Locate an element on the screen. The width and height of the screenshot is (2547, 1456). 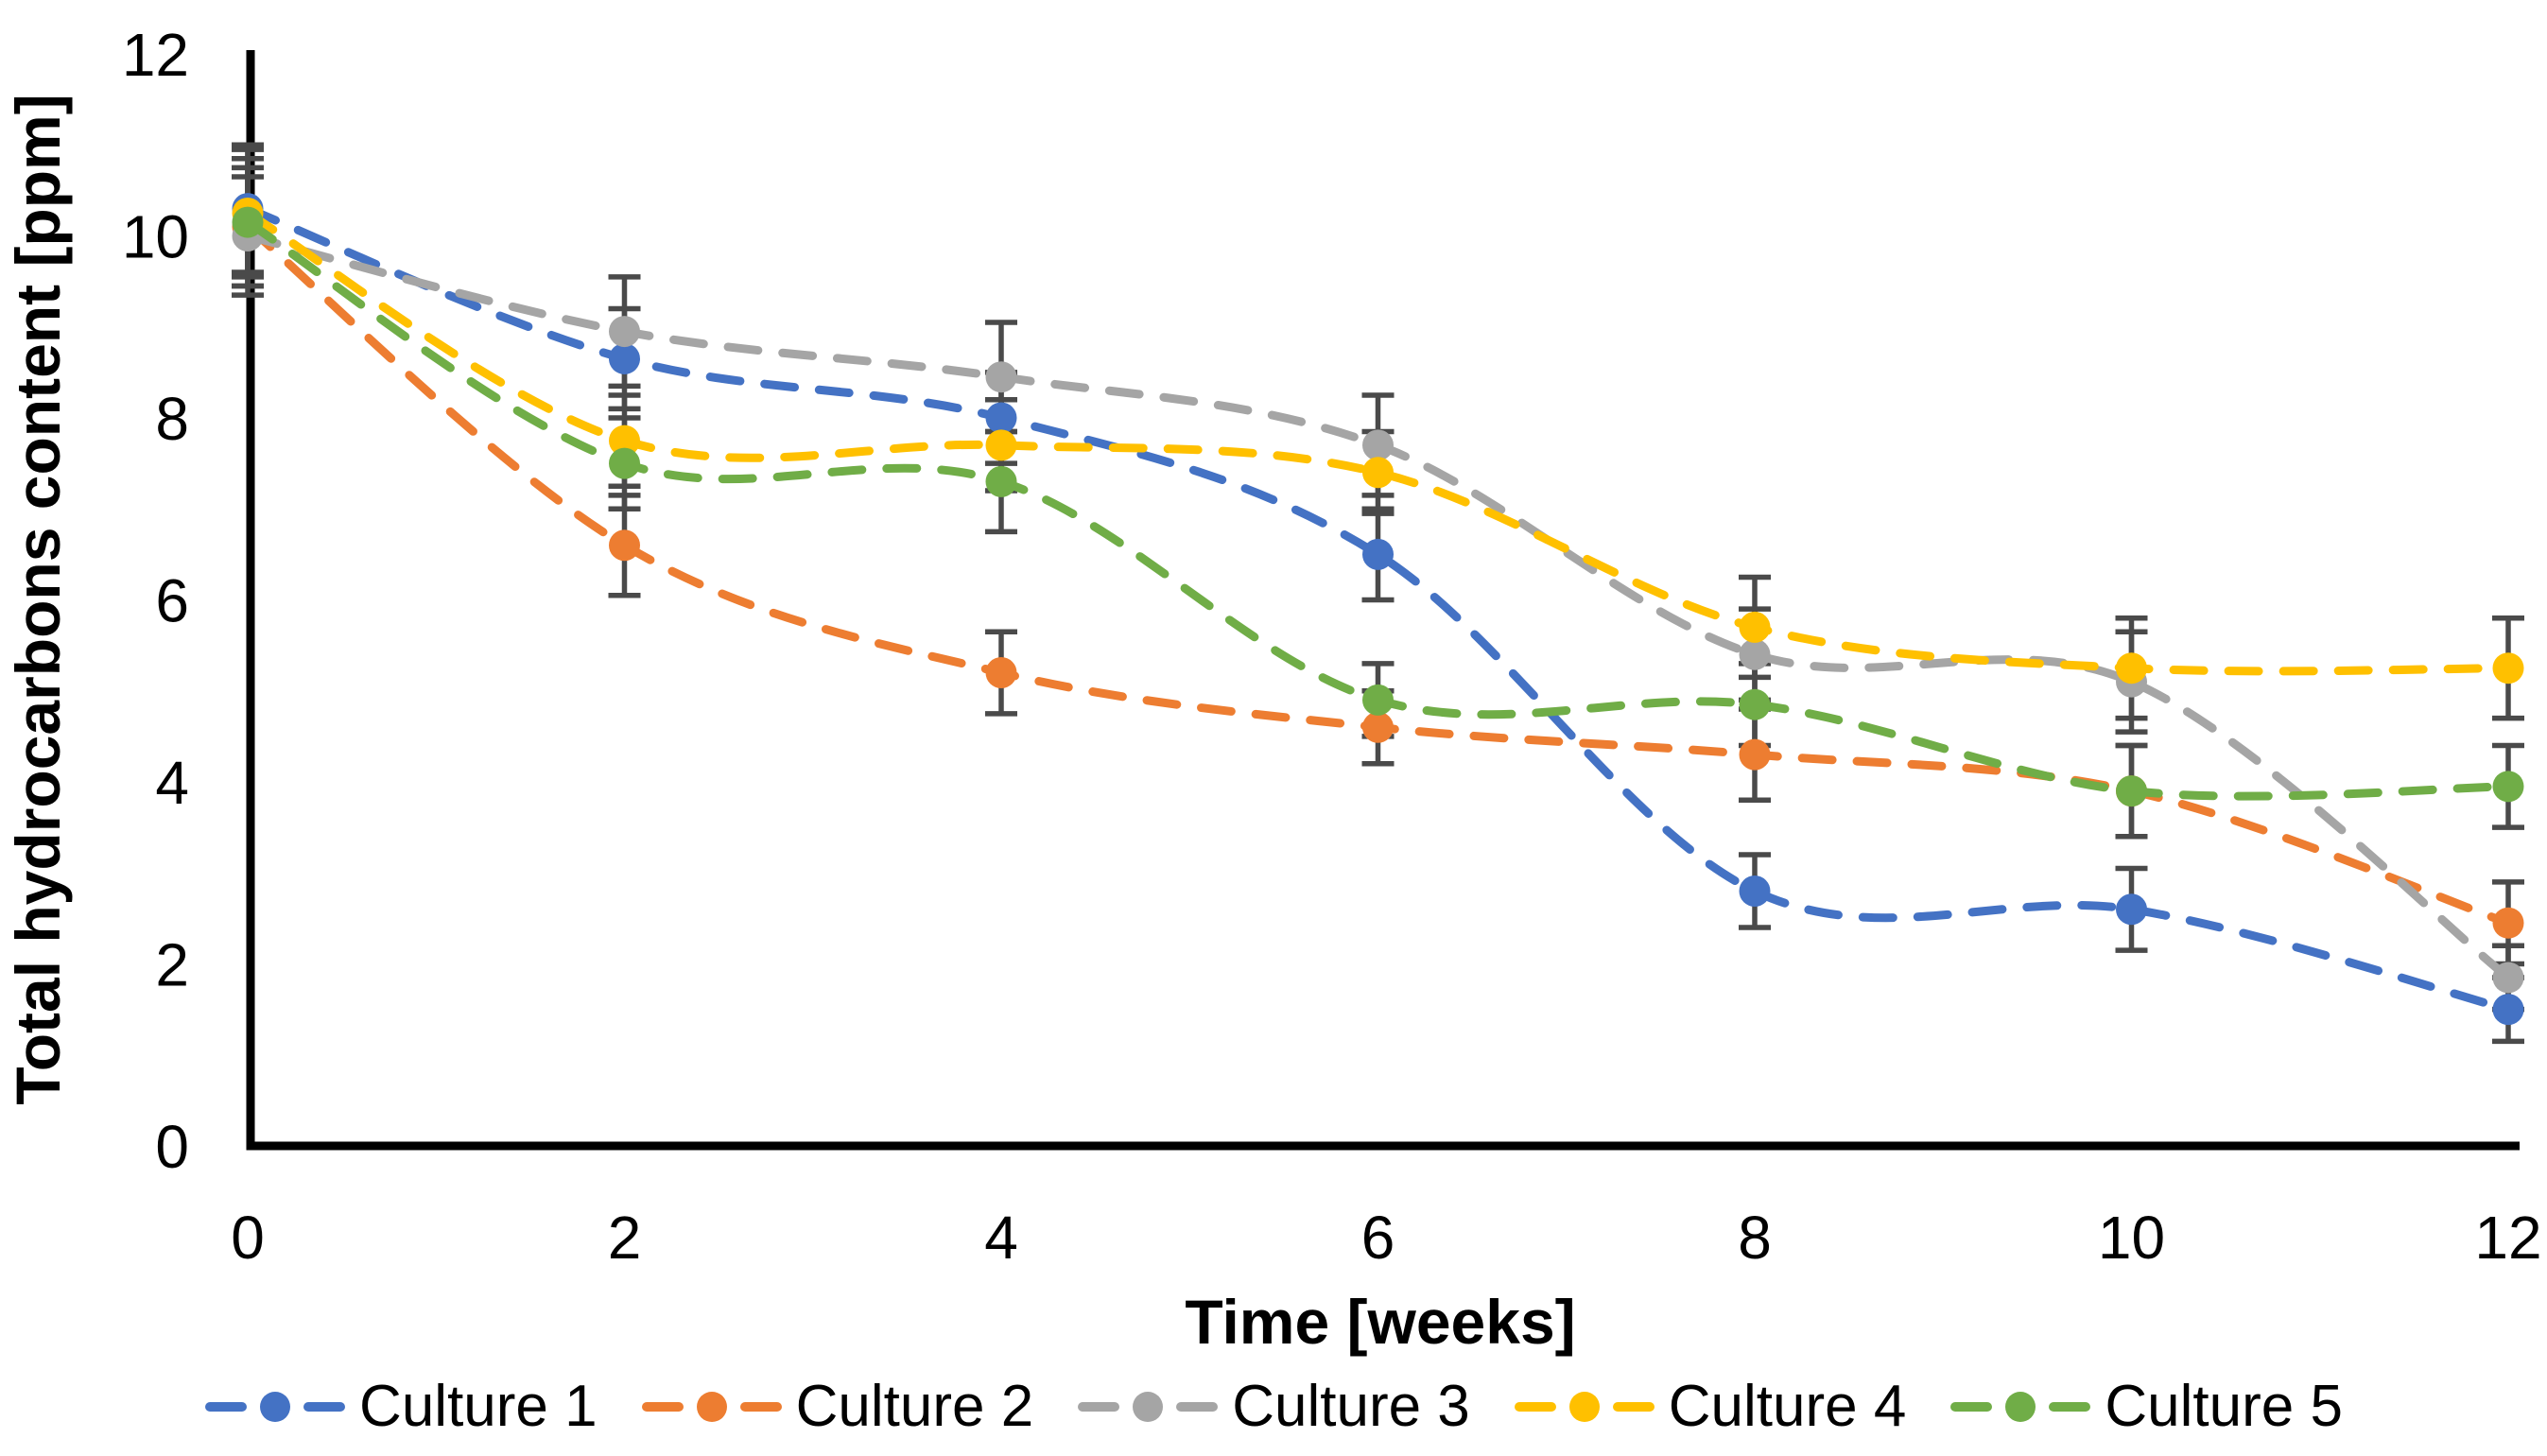
x-tick-label: 8 is located at coordinates (1755, 1238).